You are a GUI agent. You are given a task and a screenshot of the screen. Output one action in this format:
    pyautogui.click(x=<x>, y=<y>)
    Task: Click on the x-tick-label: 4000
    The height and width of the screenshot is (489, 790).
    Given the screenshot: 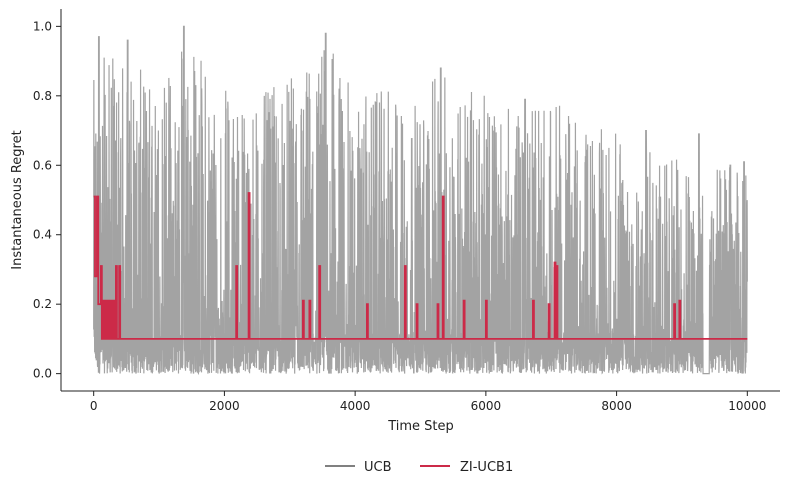 What is the action you would take?
    pyautogui.click(x=355, y=406)
    